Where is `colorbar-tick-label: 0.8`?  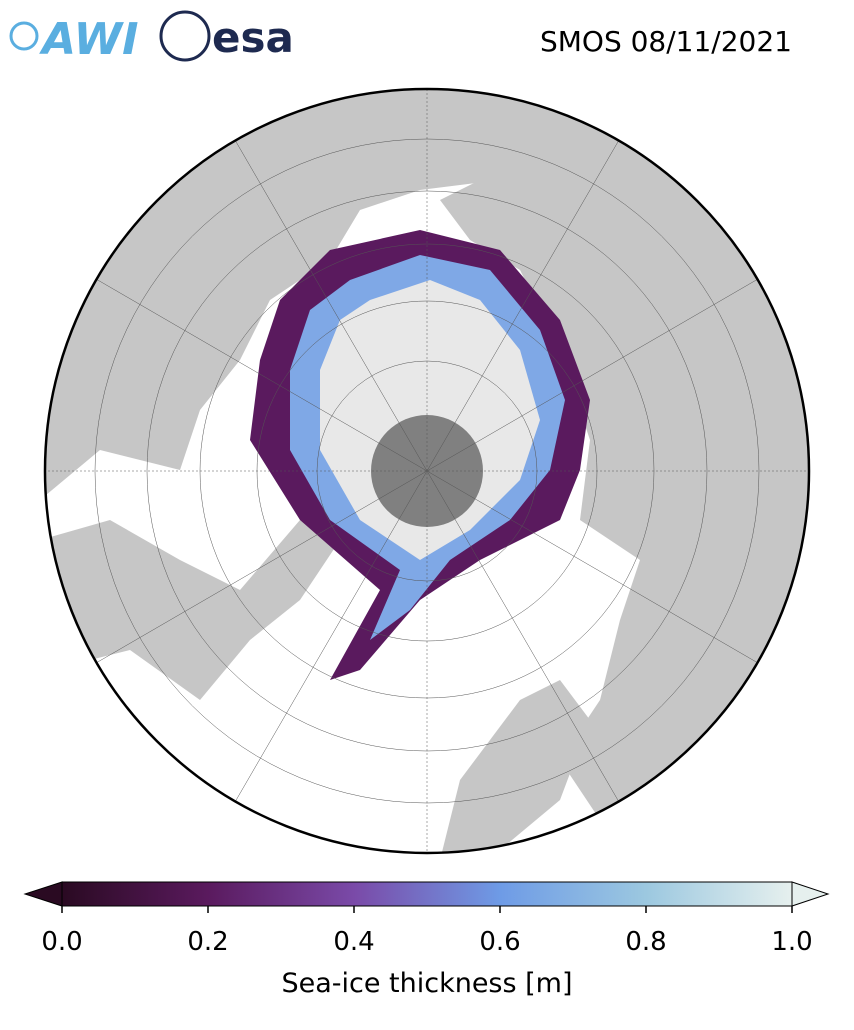 colorbar-tick-label: 0.8 is located at coordinates (645, 942).